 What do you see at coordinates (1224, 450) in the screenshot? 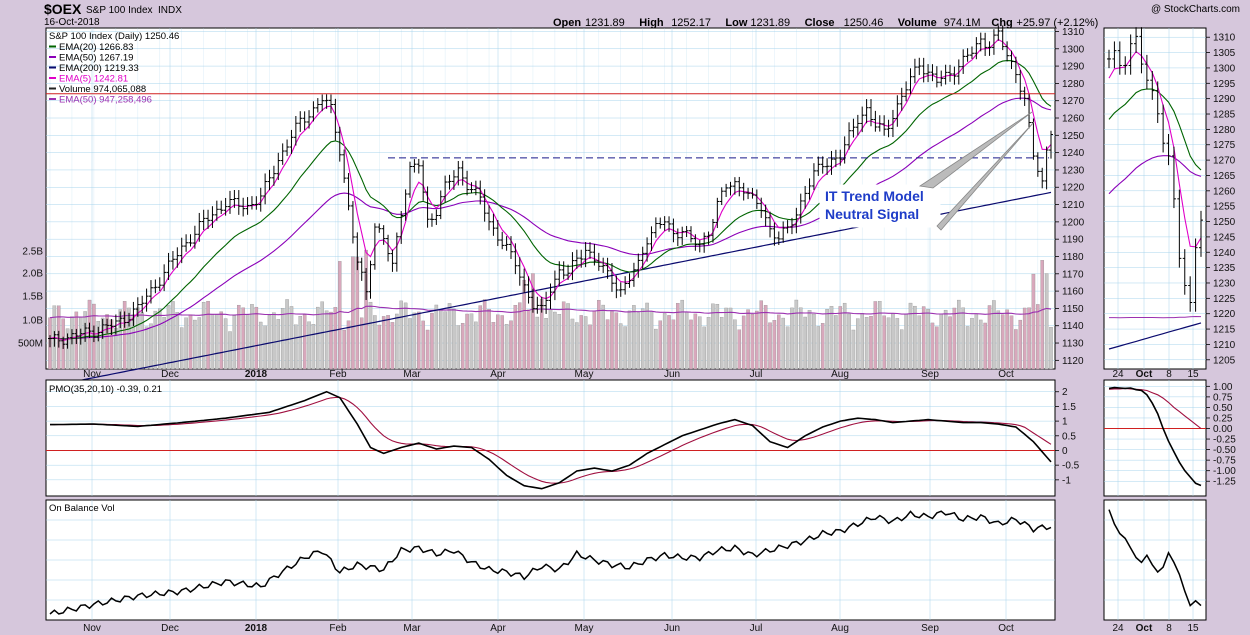
I see `inset-pmo-tick-label: -0.50` at bounding box center [1224, 450].